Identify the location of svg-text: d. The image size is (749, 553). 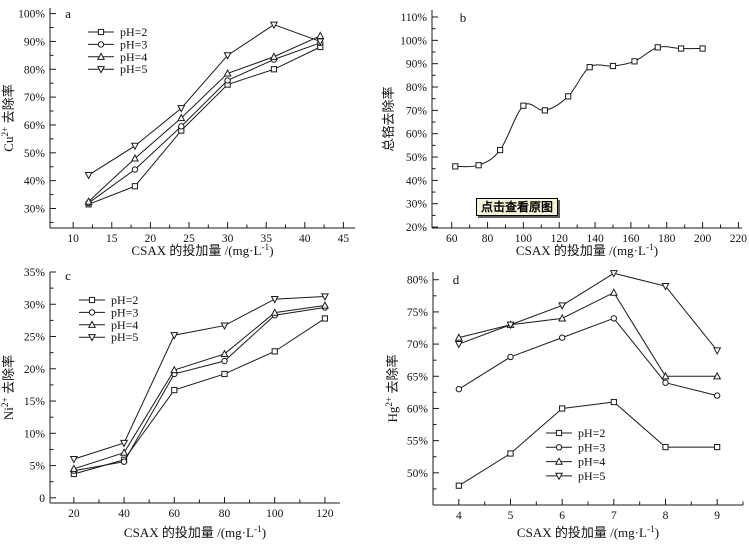
(456, 279).